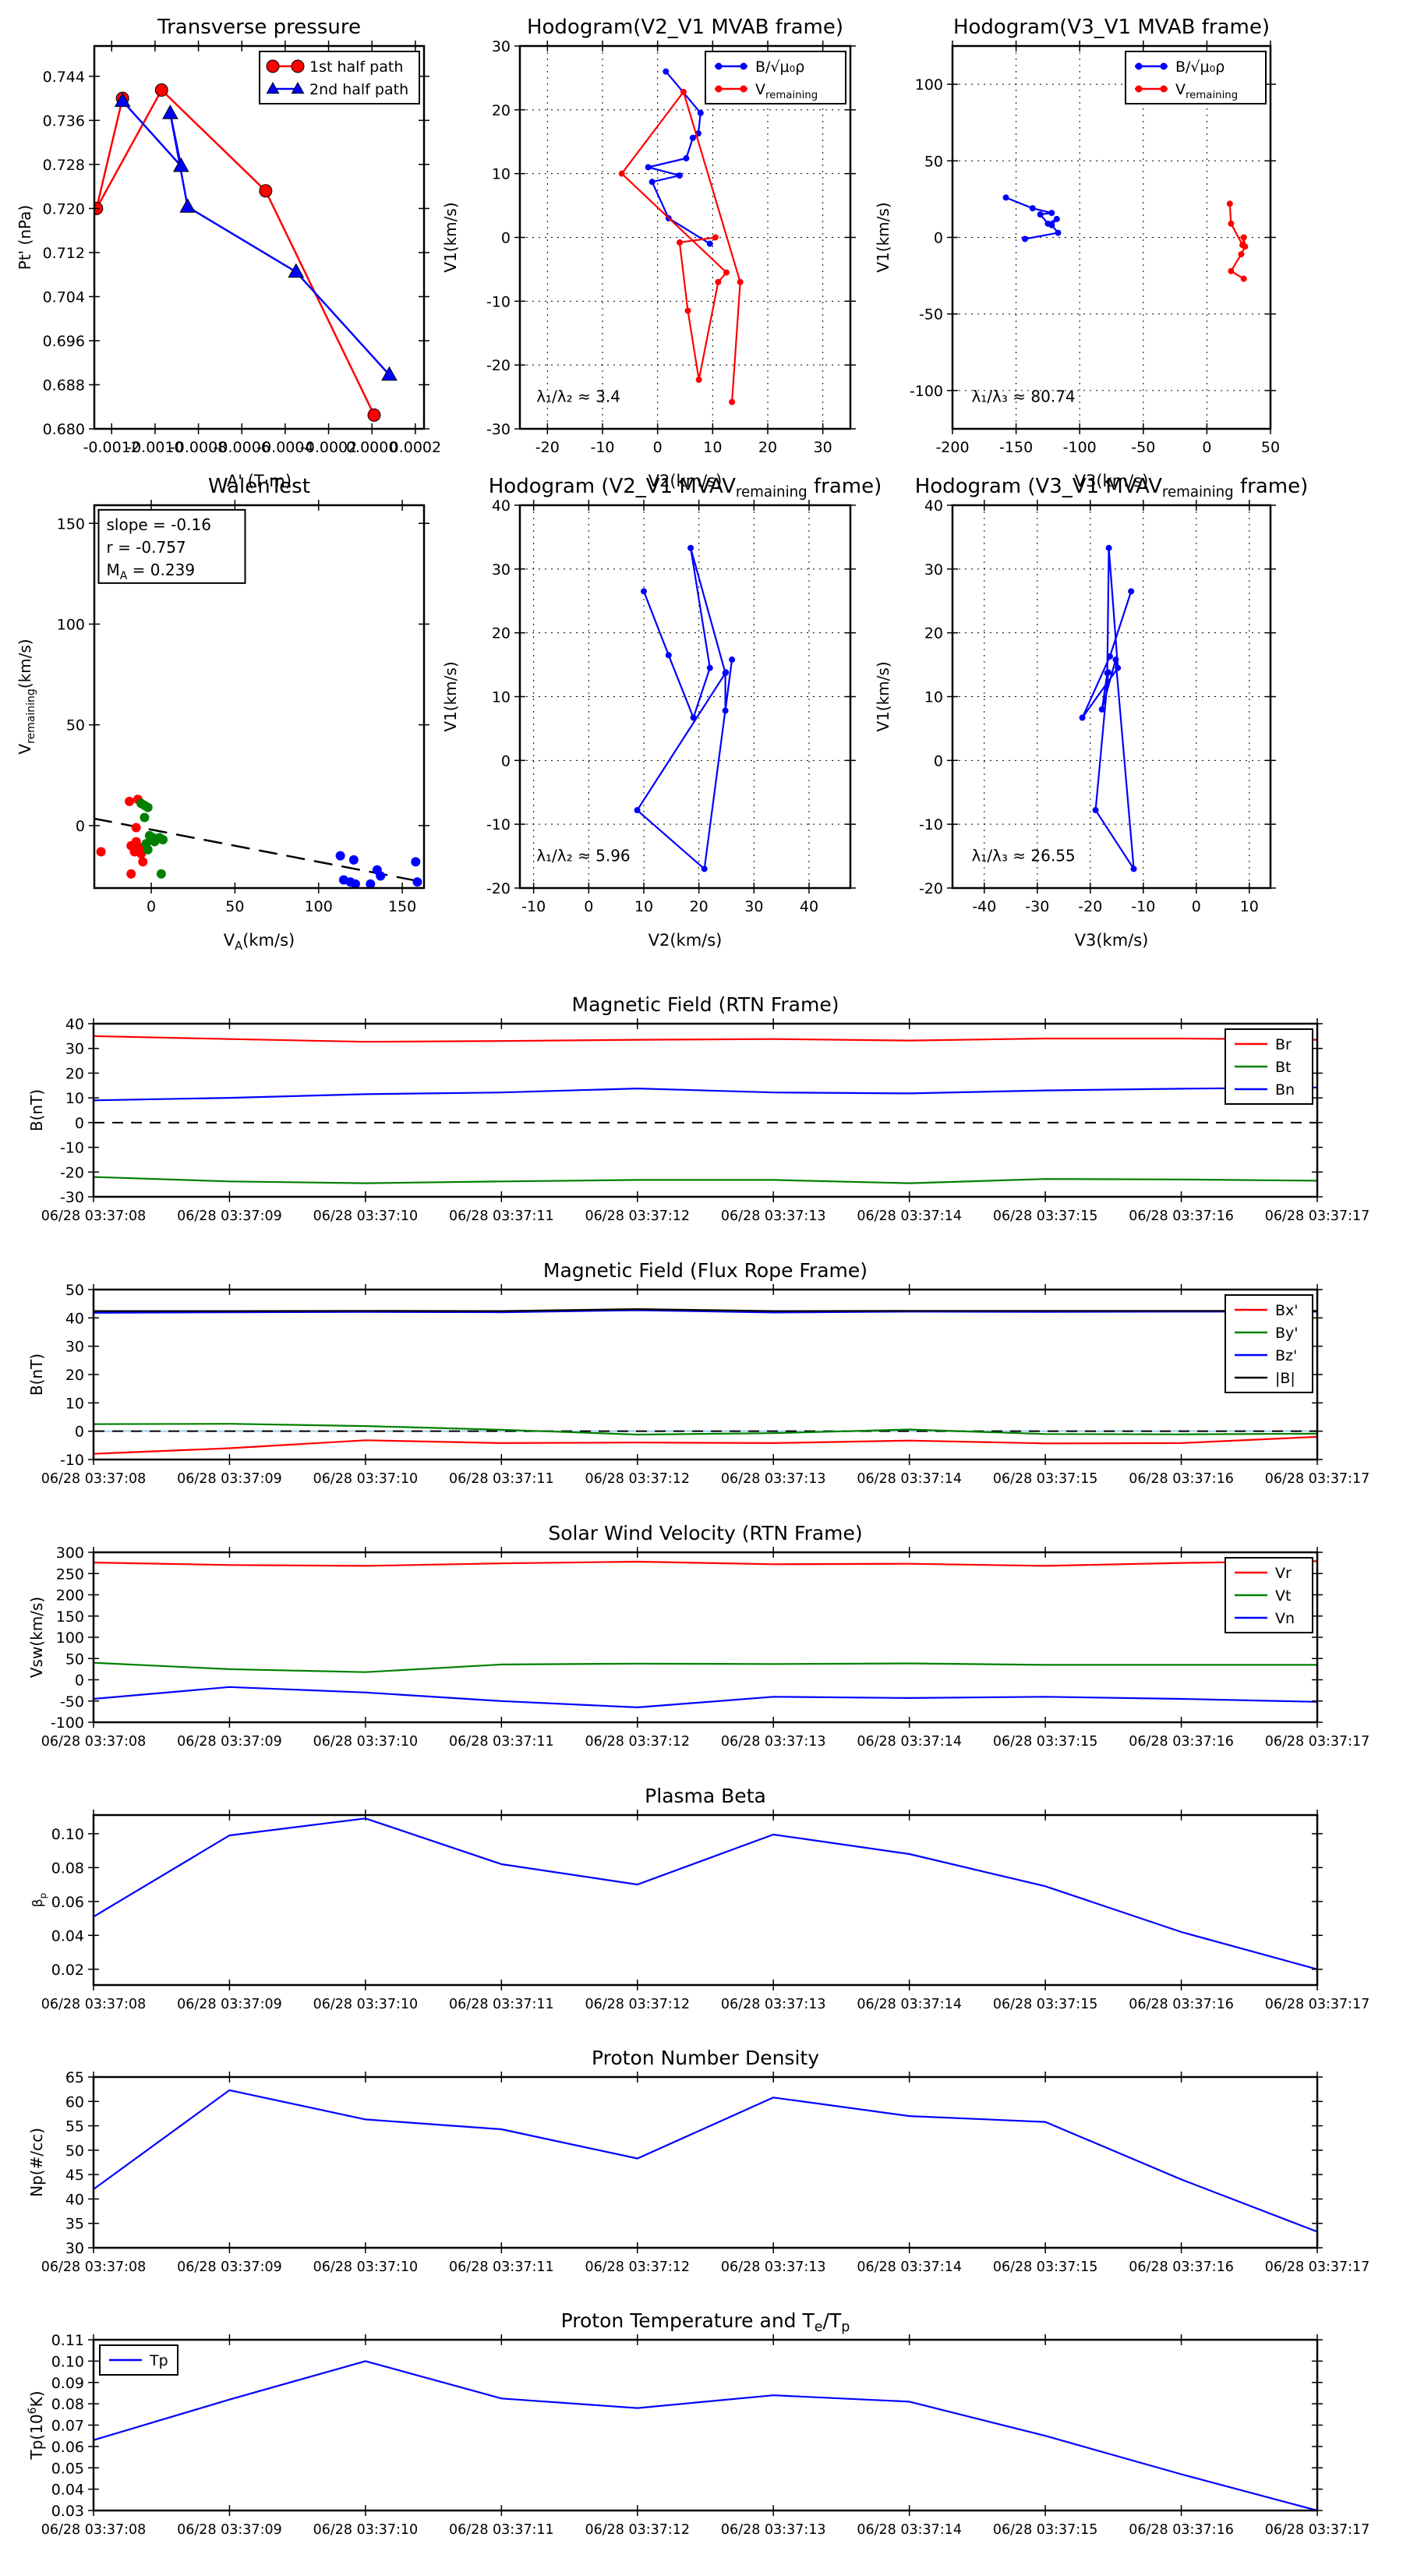 The image size is (1403, 2576). Describe the element at coordinates (705, 1270) in the screenshot. I see `chart-title: Magnetic Field (Flux Rope Frame)` at that location.